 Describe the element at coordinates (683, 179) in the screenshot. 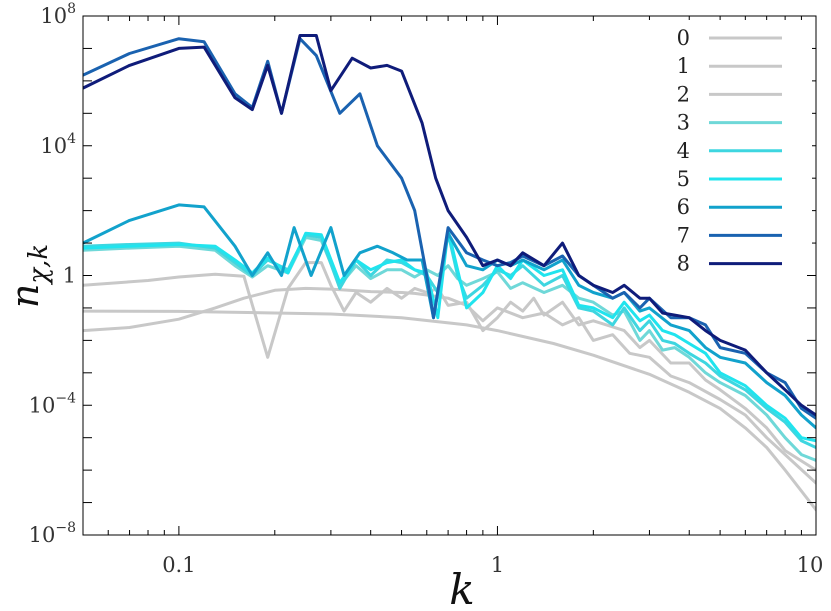

I see `legend-label-5: 5` at that location.